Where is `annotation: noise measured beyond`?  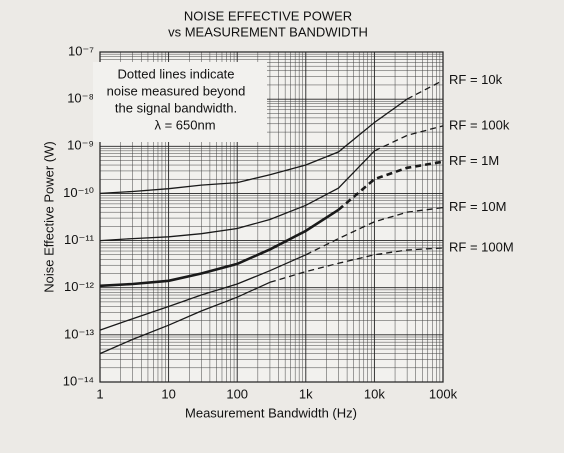 annotation: noise measured beyond is located at coordinates (176, 90).